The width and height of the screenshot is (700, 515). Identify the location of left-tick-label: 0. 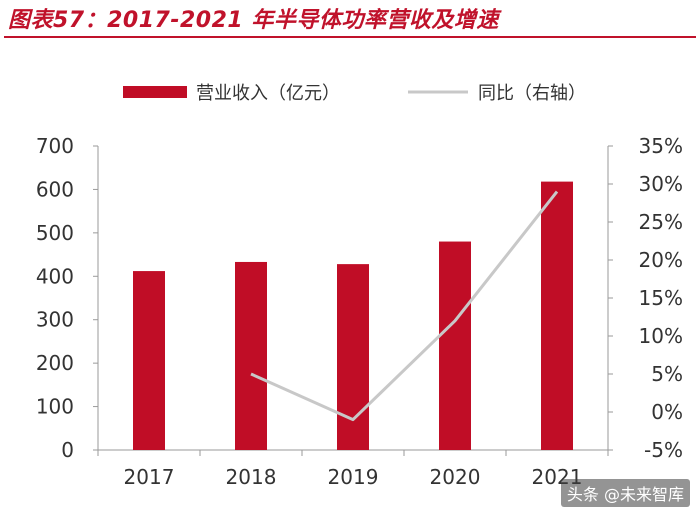
(67, 450).